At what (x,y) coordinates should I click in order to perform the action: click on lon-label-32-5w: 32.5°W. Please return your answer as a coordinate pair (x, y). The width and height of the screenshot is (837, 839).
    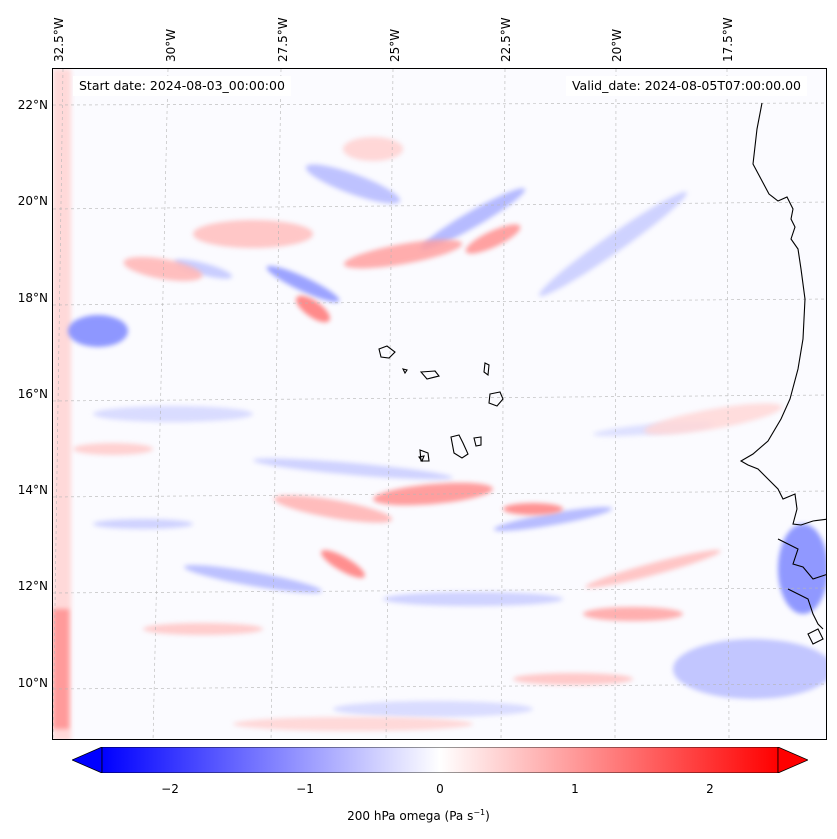
    Looking at the image, I should click on (59, 39).